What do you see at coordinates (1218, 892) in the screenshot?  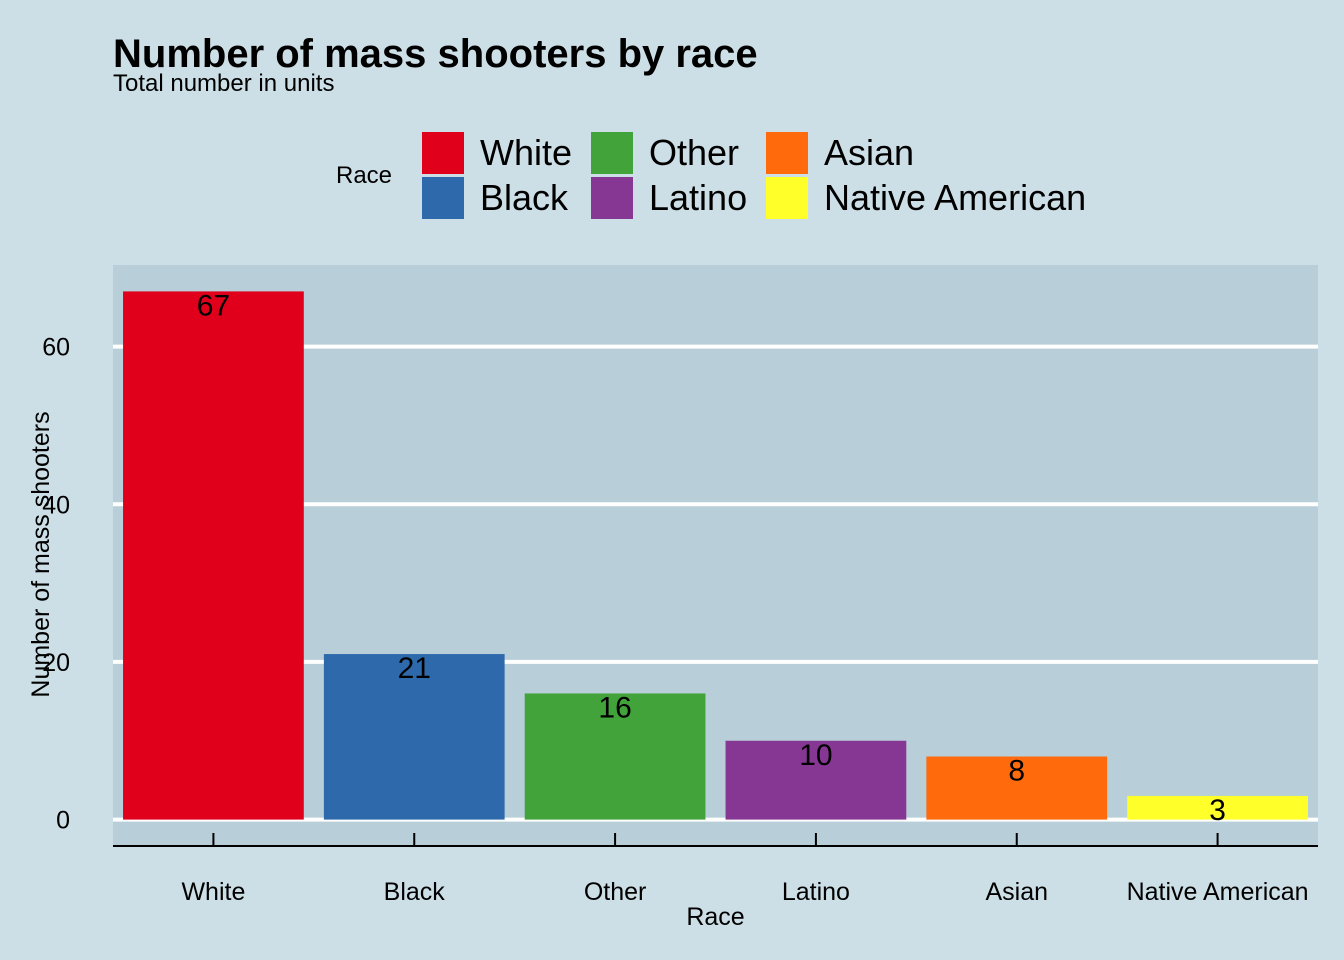 I see `x-tick-label-native-american: Native American` at bounding box center [1218, 892].